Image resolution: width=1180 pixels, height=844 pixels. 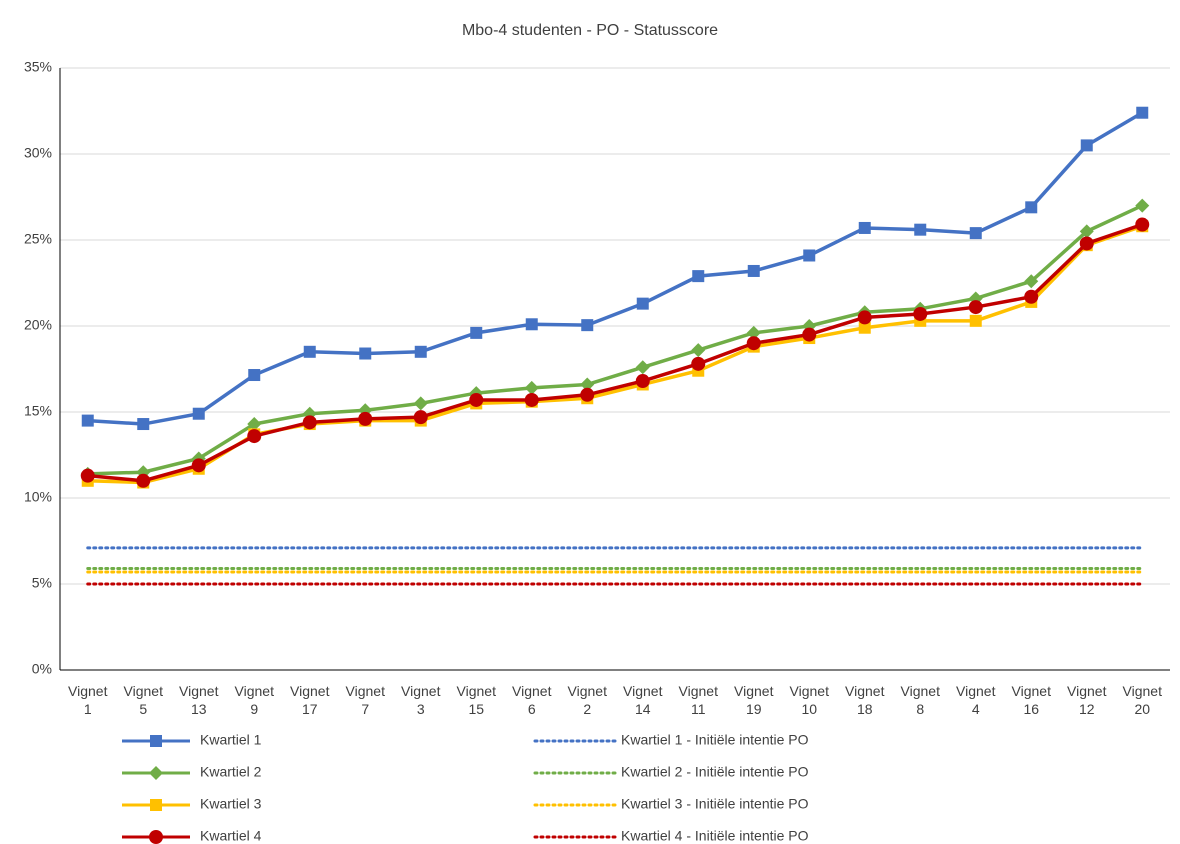 What do you see at coordinates (366, 700) in the screenshot?
I see `x-tick-label: Vignet 7` at bounding box center [366, 700].